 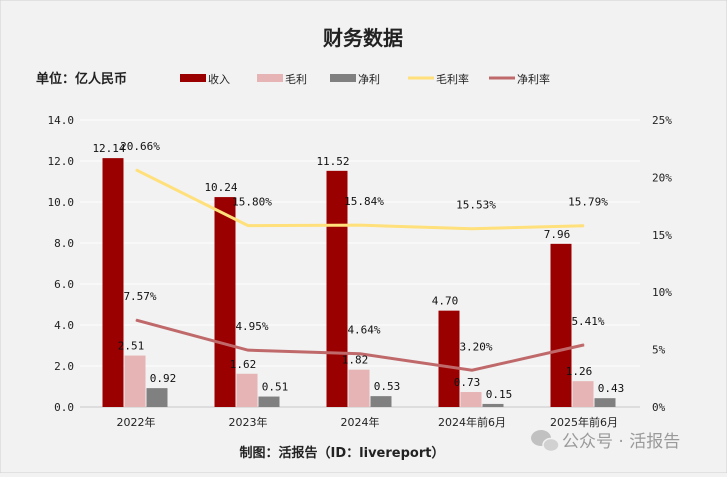 I want to click on x-tick-label: 2024年前6月, so click(x=472, y=422).